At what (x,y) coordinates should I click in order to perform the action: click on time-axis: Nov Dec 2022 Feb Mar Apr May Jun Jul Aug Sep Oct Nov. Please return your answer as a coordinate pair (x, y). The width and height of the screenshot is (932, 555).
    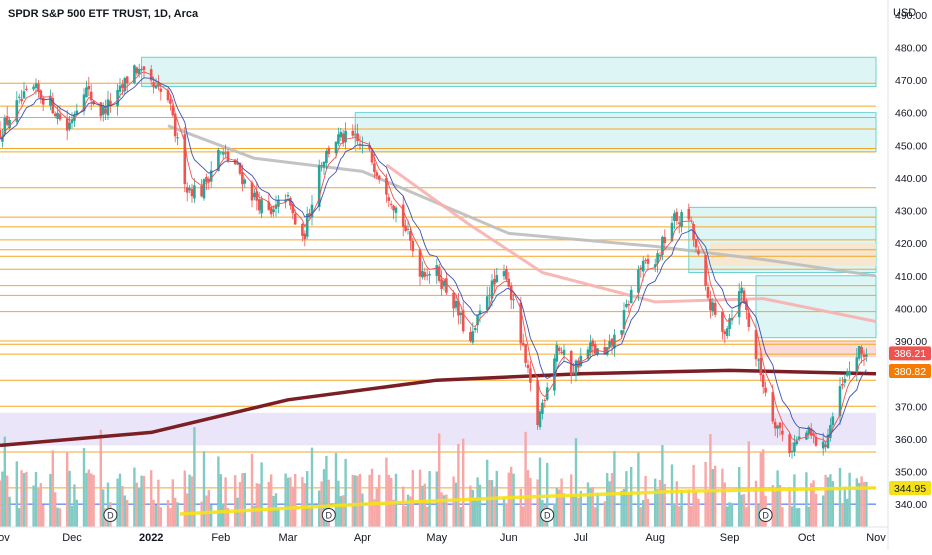
    Looking at the image, I should click on (443, 538).